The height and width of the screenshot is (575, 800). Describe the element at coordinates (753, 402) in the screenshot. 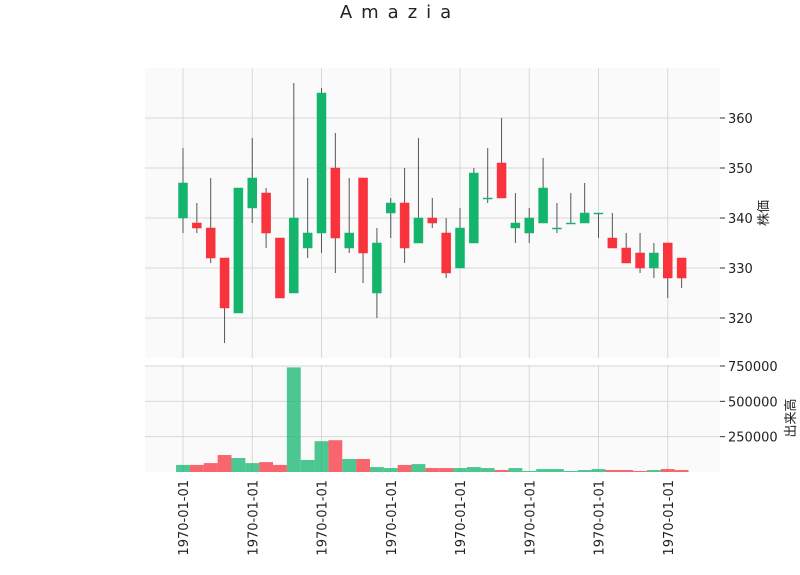

I see `y-tick-label: 500000` at that location.